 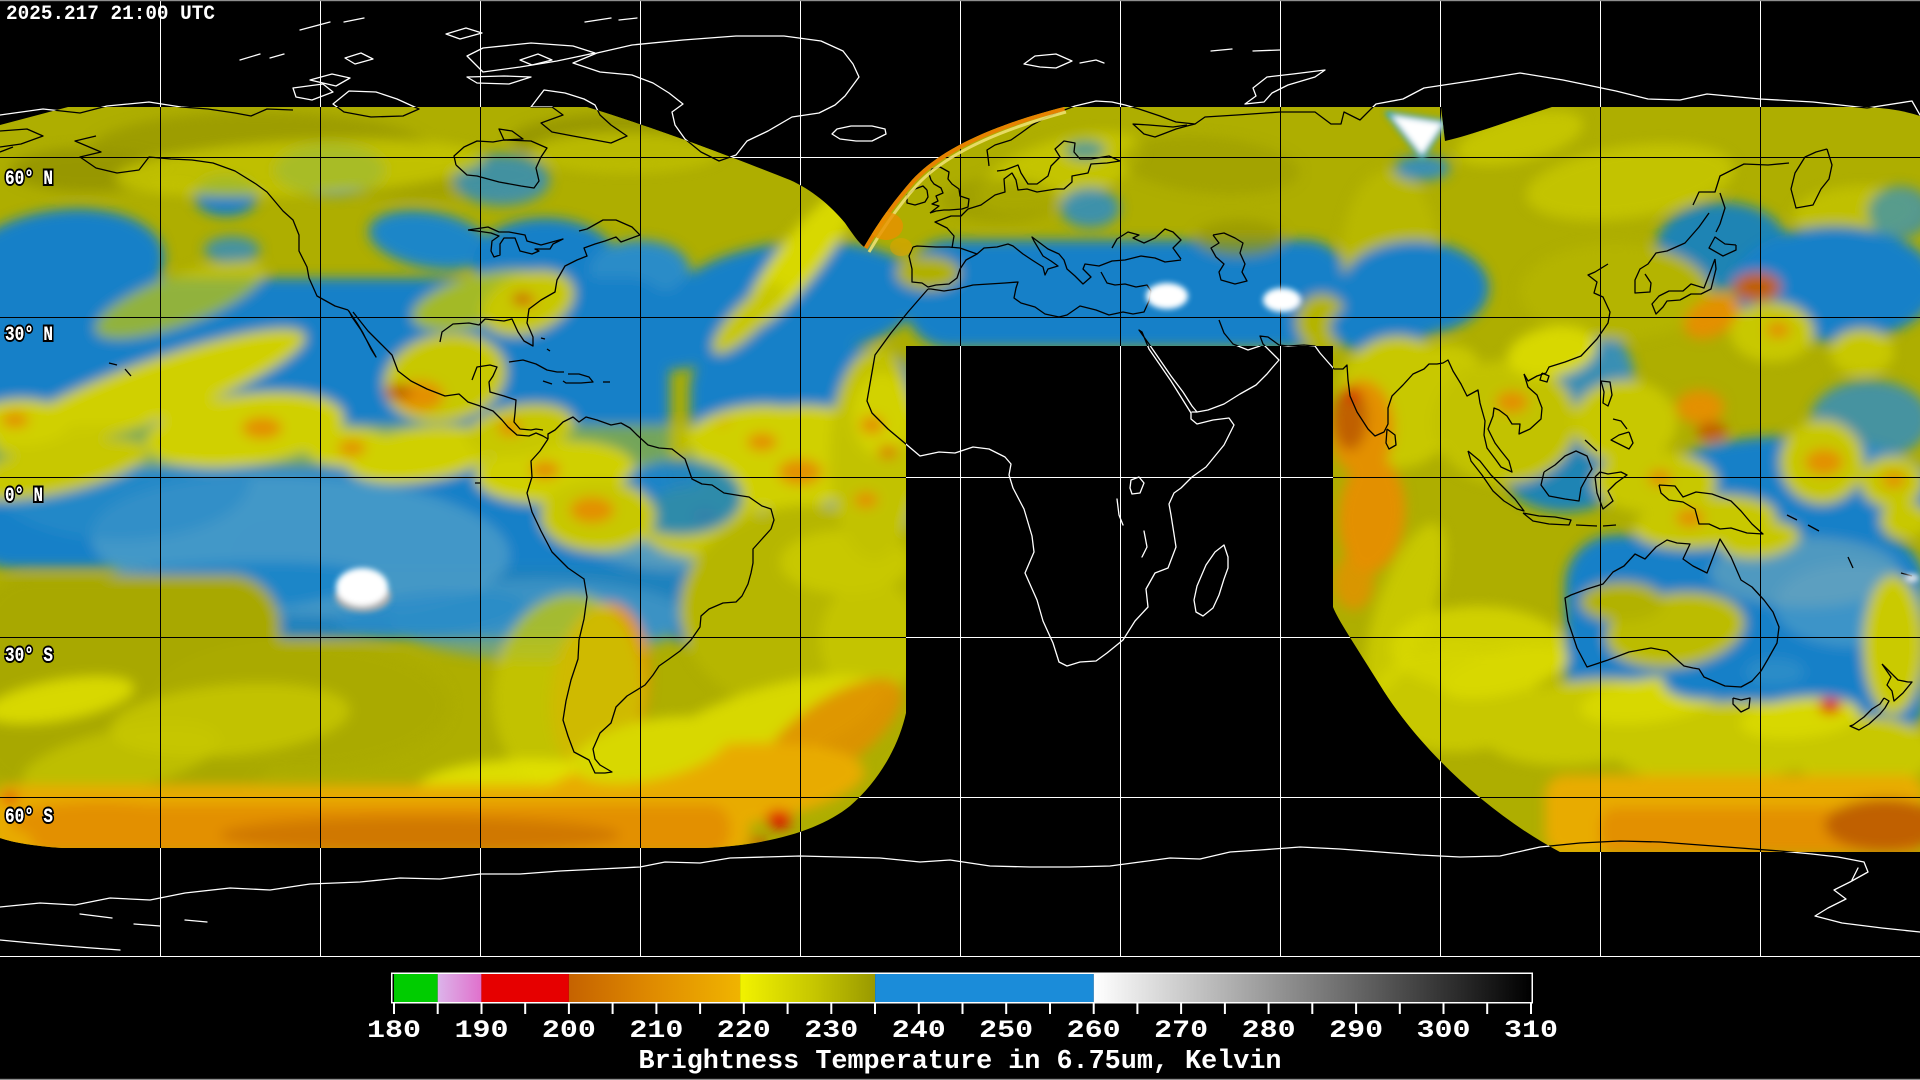 What do you see at coordinates (110, 14) in the screenshot?
I see `svg-text: 2025.217 21:00 UTC` at bounding box center [110, 14].